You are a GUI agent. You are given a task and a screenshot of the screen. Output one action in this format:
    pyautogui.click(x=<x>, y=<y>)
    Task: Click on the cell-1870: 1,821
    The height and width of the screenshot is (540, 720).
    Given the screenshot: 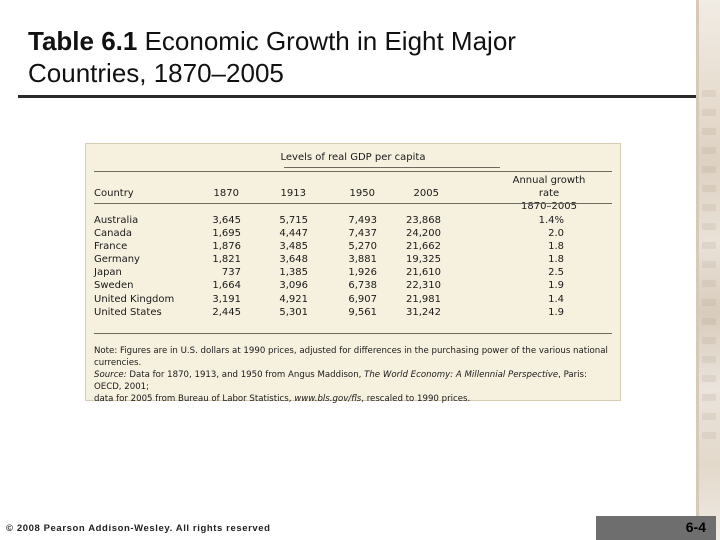 What is the action you would take?
    pyautogui.click(x=226, y=260)
    